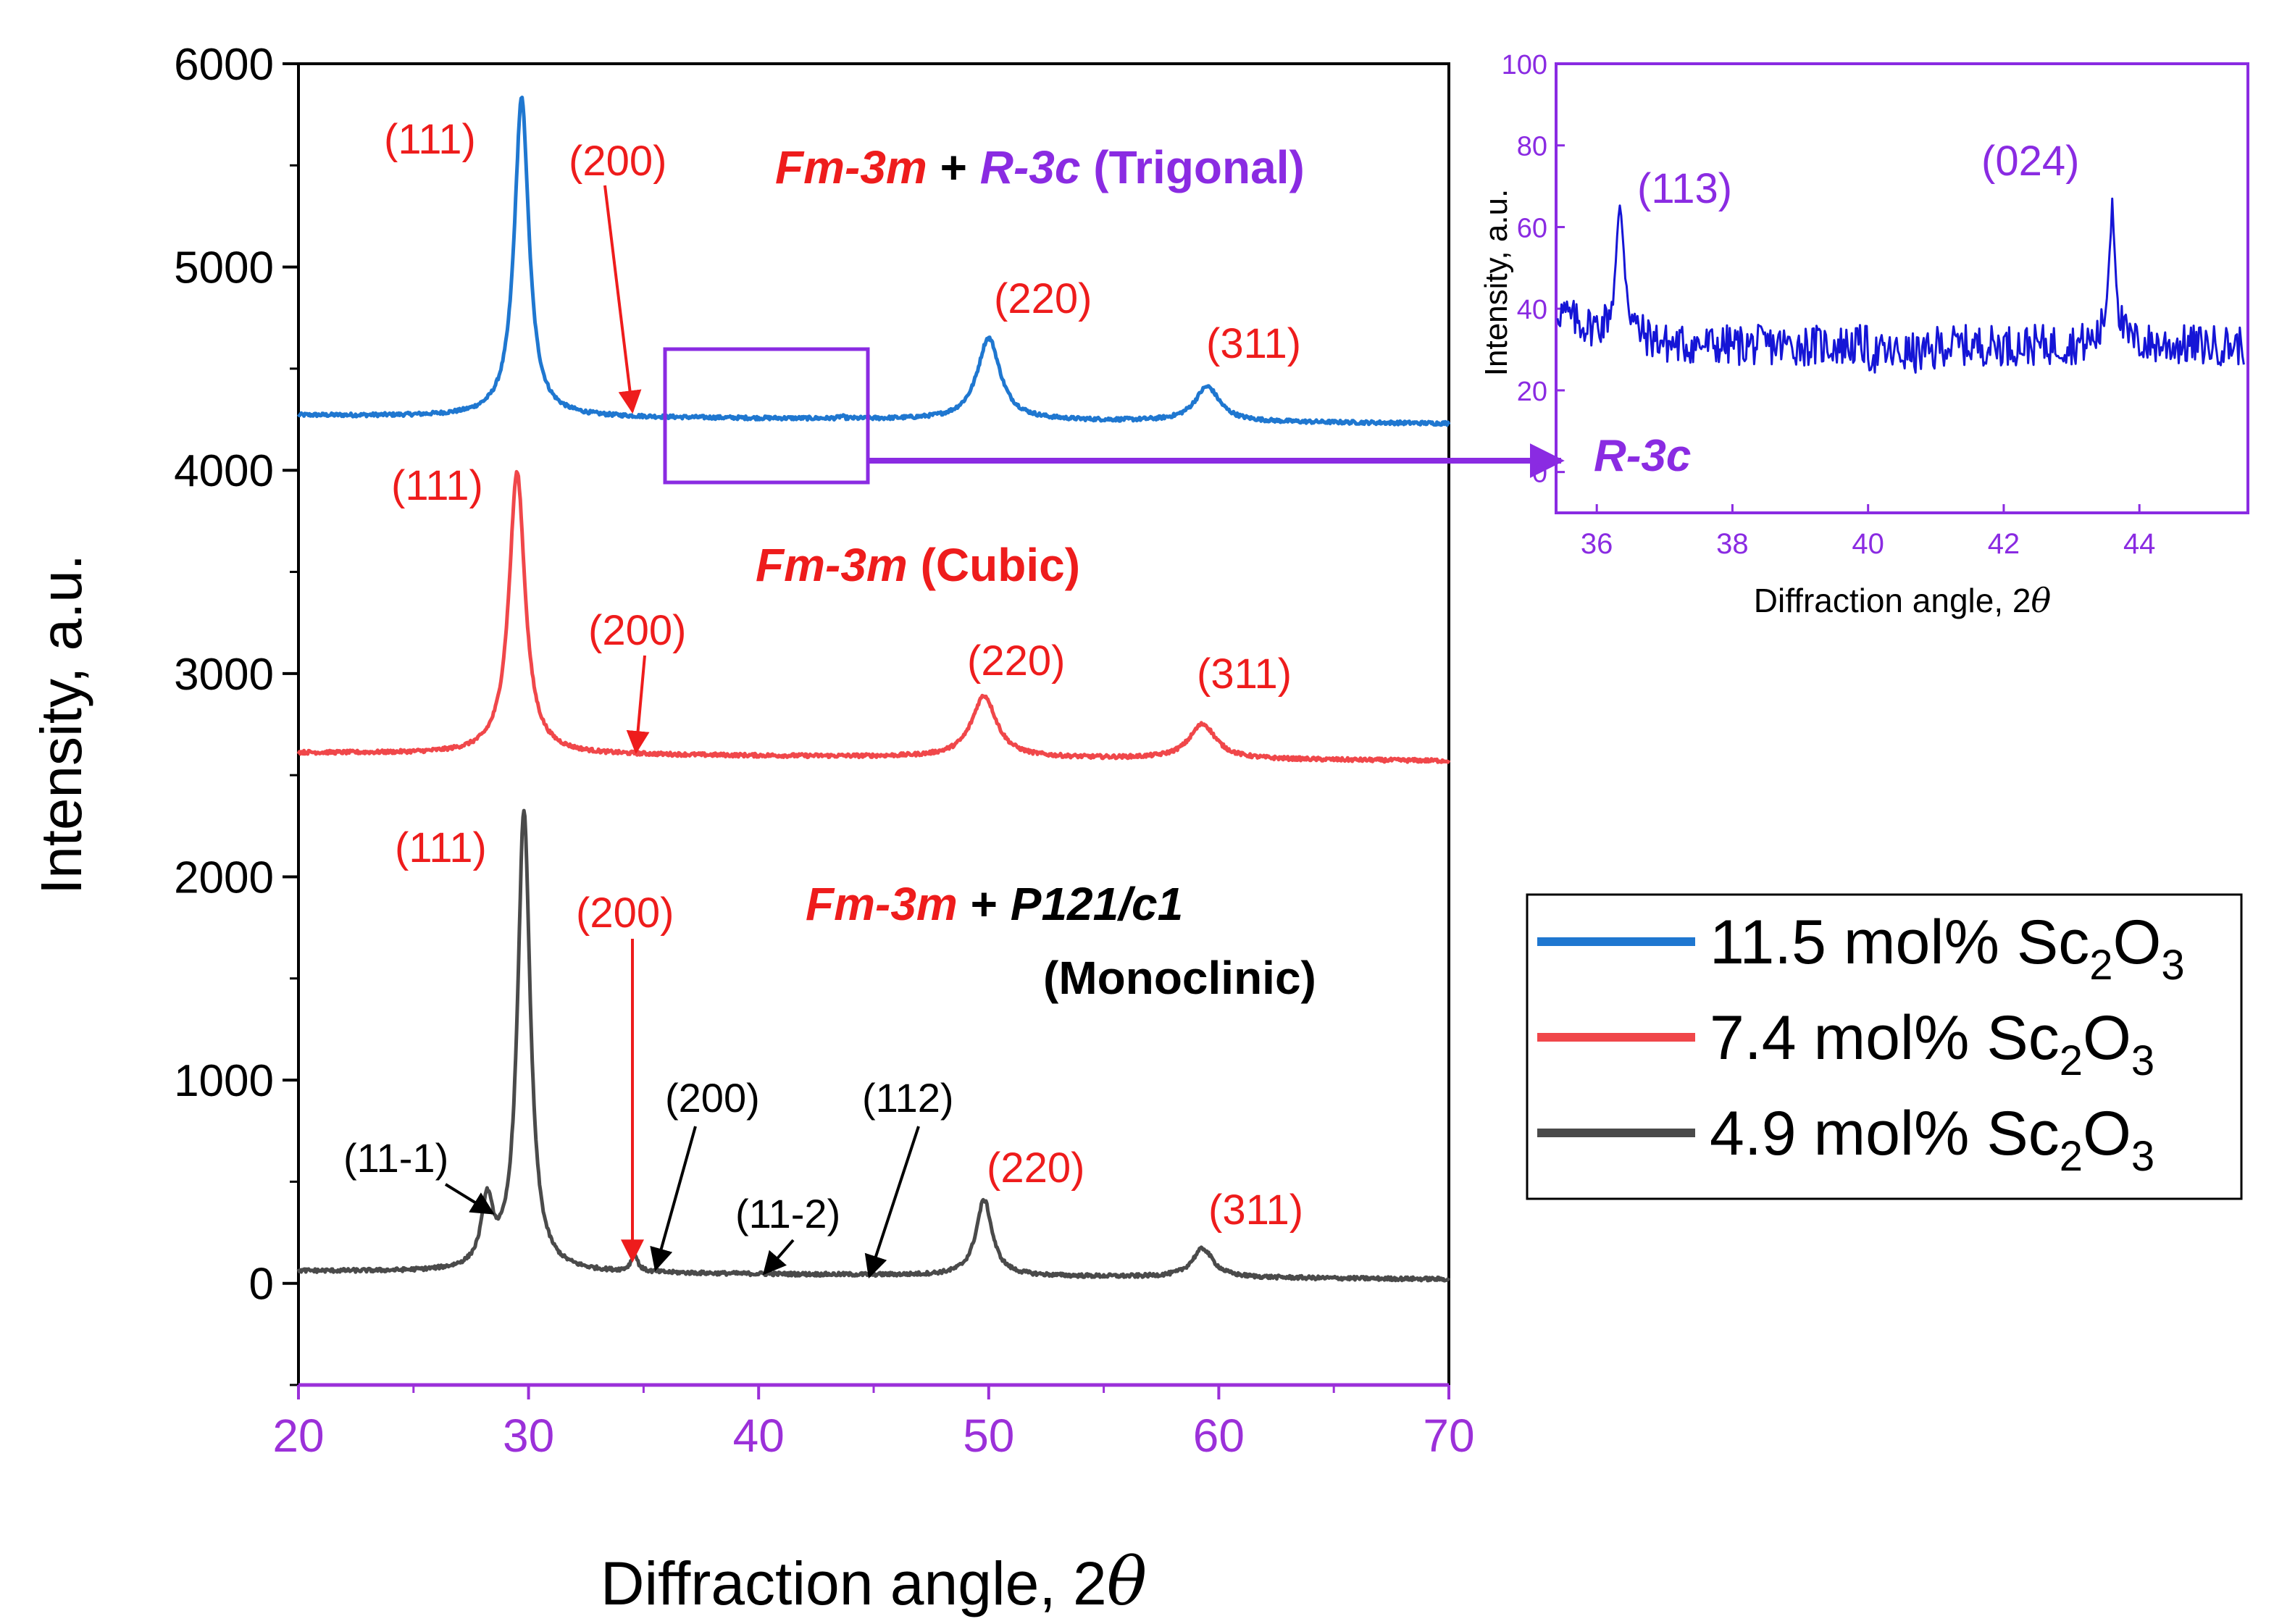  I want to click on main-x-tick-label: 30, so click(528, 1436).